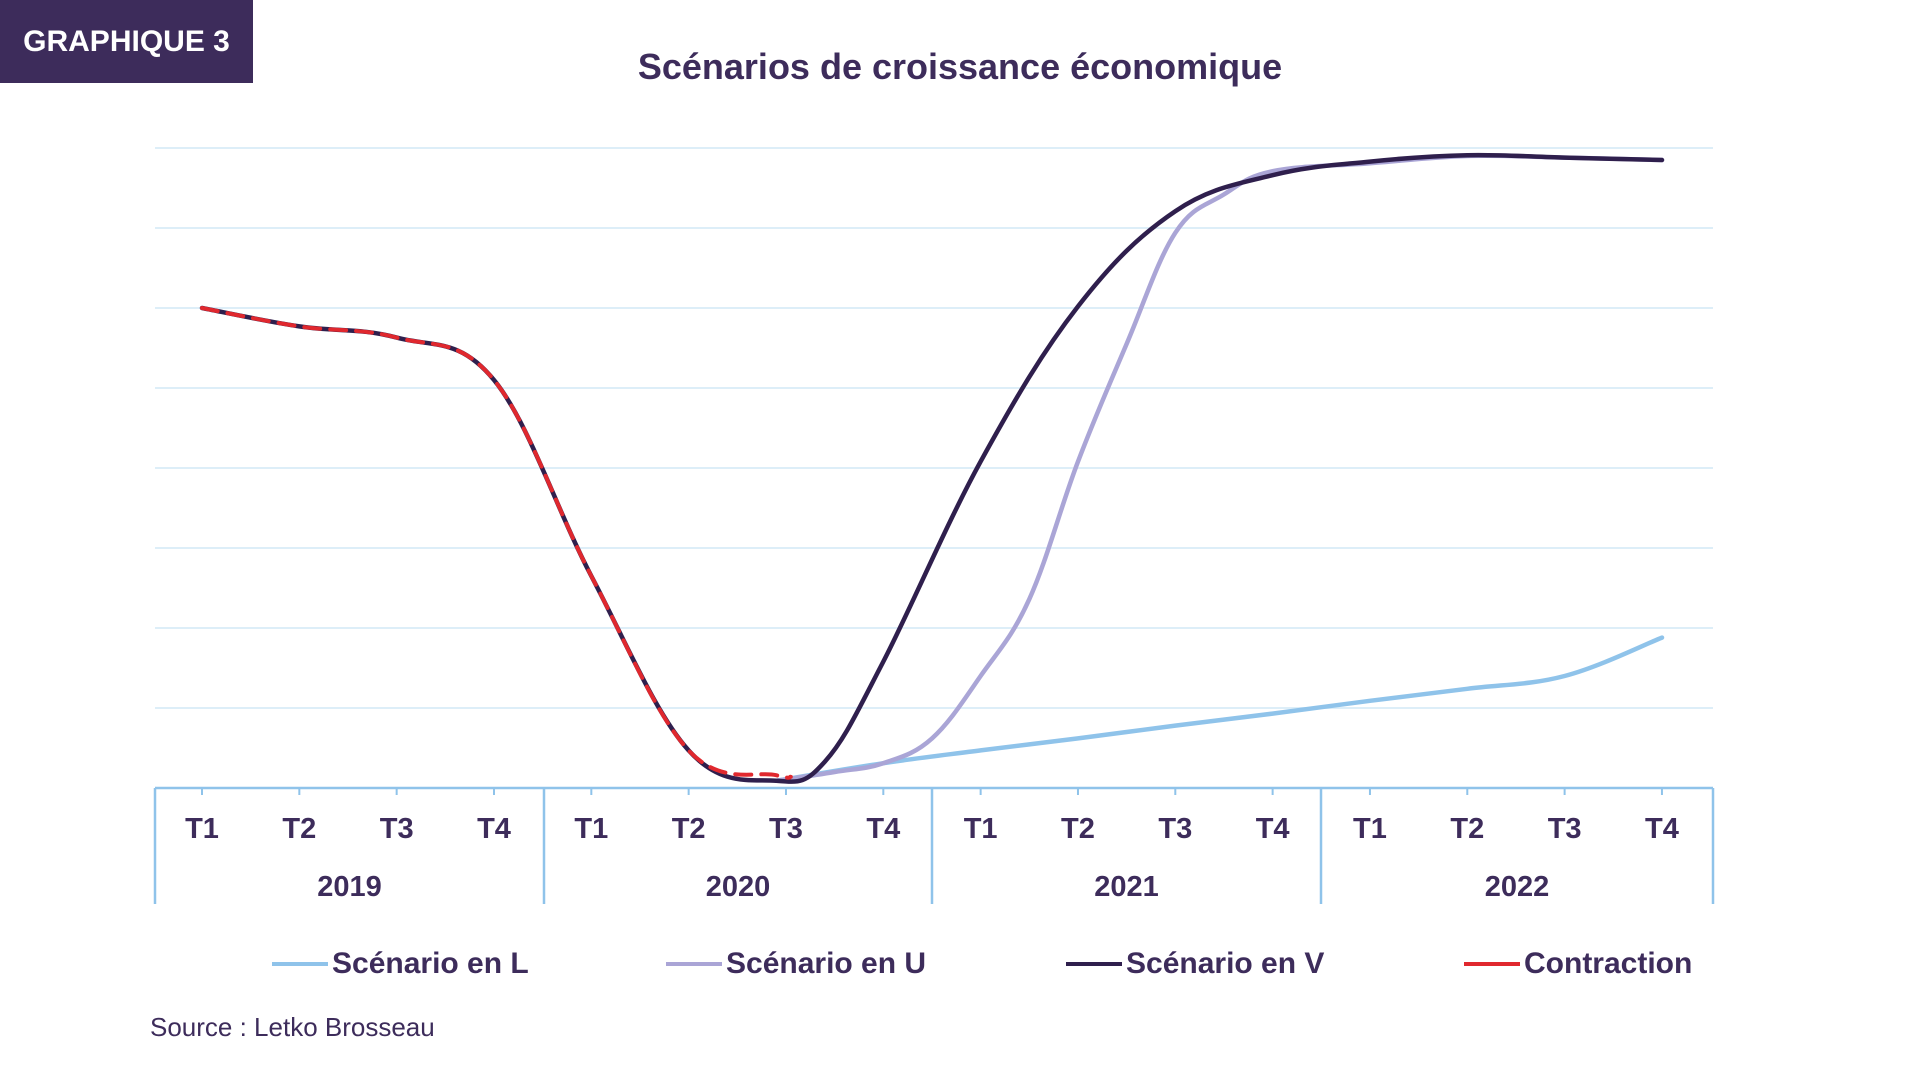 The image size is (1920, 1080). Describe the element at coordinates (1517, 887) in the screenshot. I see `year-label: 2022` at that location.